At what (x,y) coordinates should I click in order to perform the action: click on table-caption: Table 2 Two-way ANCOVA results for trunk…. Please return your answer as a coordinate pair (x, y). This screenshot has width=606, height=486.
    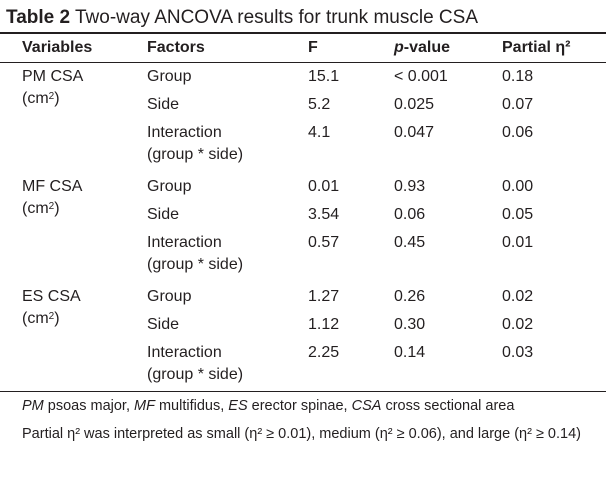
    Looking at the image, I should click on (242, 18).